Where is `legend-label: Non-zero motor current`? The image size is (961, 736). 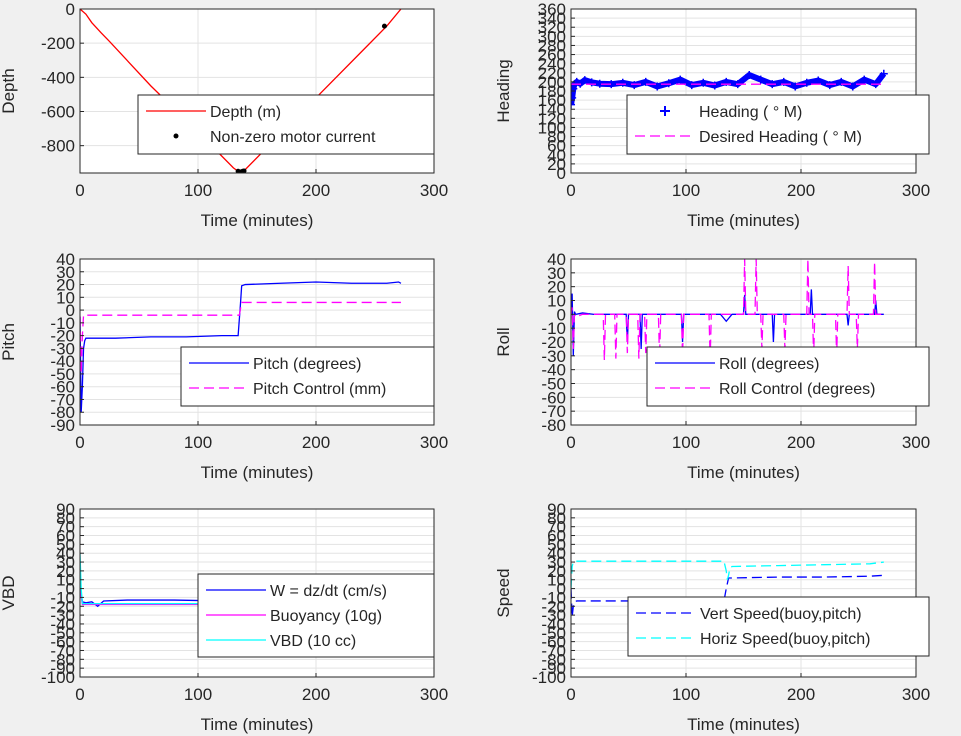
legend-label: Non-zero motor current is located at coordinates (293, 137).